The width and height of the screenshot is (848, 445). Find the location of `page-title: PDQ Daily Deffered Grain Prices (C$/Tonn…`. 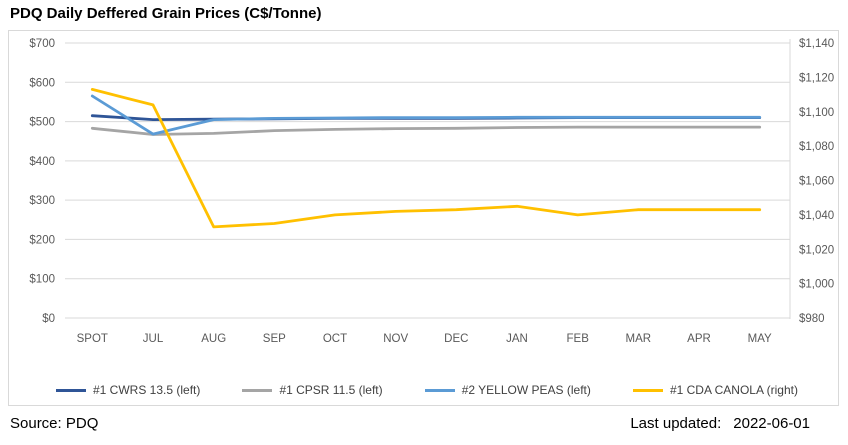

page-title: PDQ Daily Deffered Grain Prices (C$/Tonn… is located at coordinates (166, 13).